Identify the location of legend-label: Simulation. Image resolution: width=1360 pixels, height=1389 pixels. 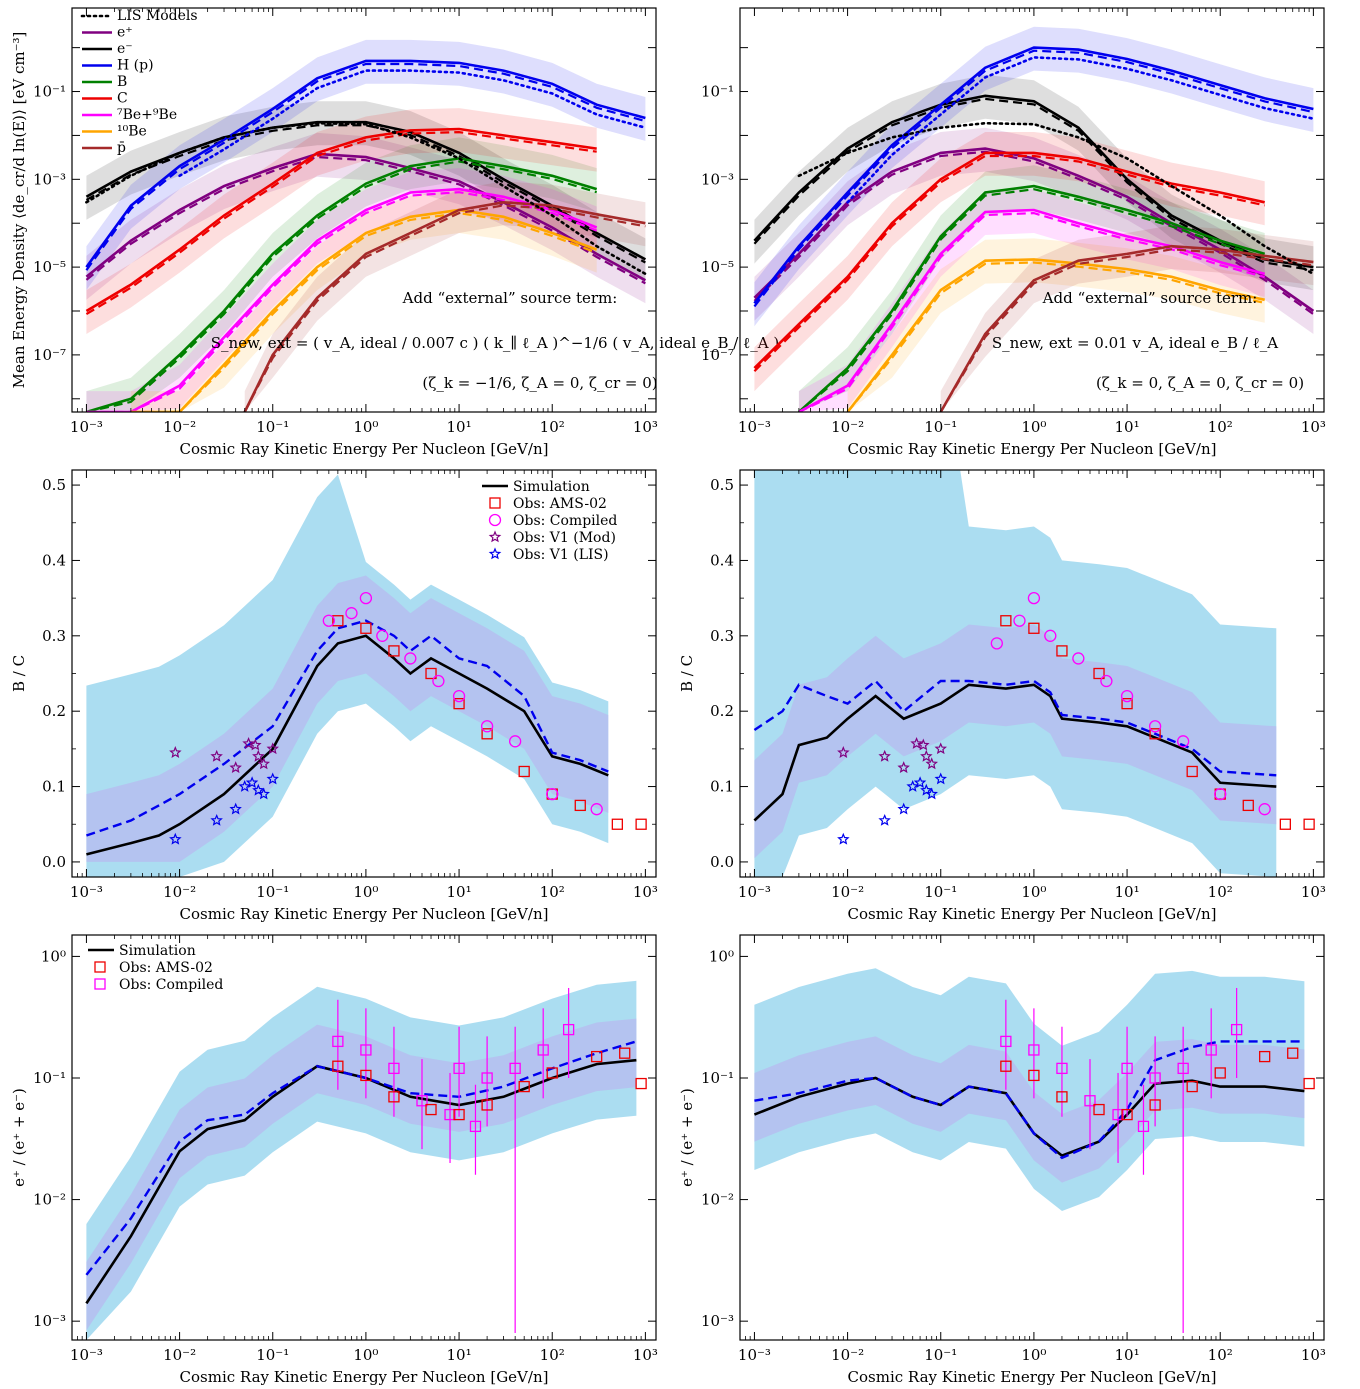
(551, 487).